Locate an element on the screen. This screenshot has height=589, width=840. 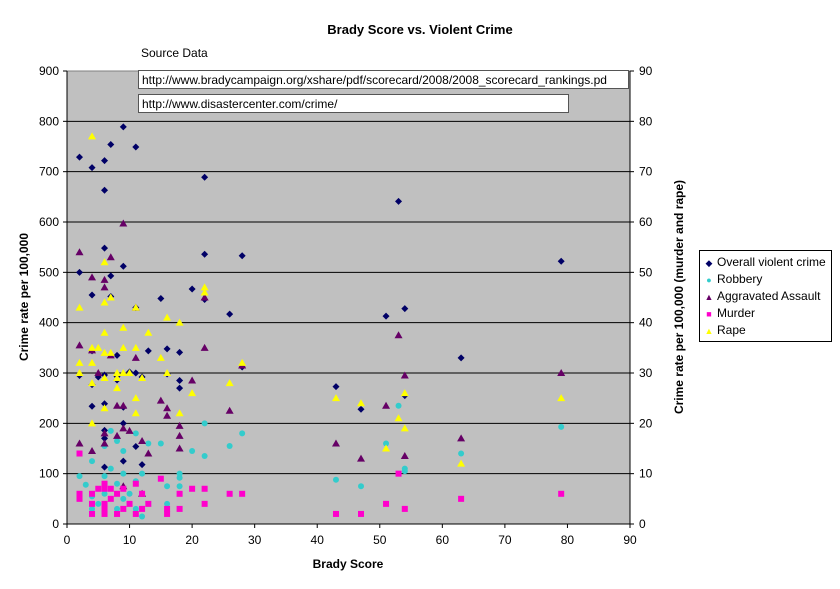
left-y-axis: 0 100 200 300 400 500 600 700 800 900 is located at coordinates (53, 297).